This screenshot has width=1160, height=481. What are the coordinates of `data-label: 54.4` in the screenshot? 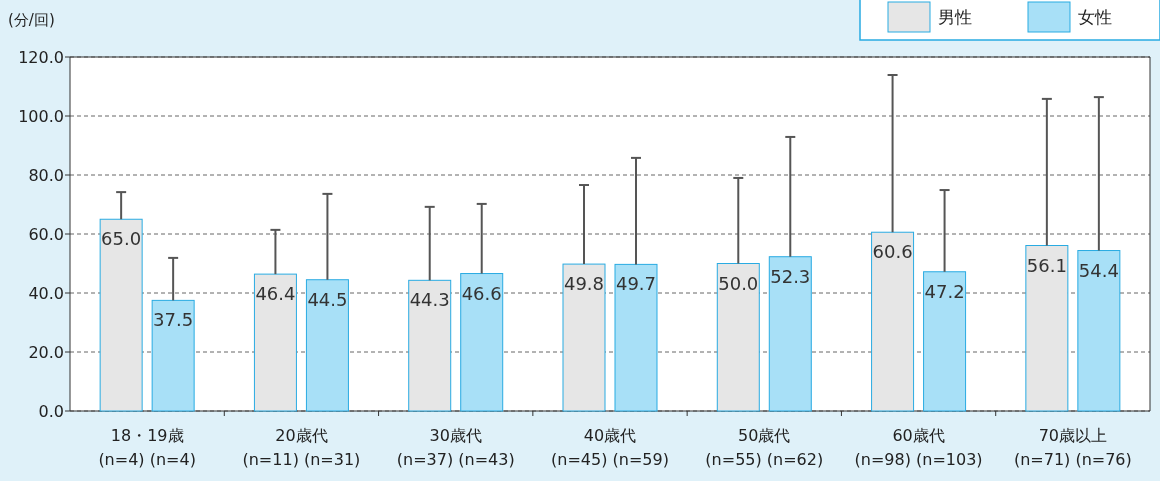 It's located at (1098, 270).